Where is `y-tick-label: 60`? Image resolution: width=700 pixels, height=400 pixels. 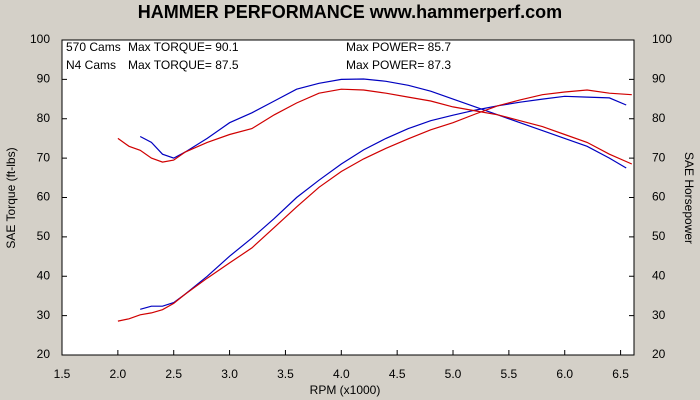 y-tick-label: 60 is located at coordinates (44, 197).